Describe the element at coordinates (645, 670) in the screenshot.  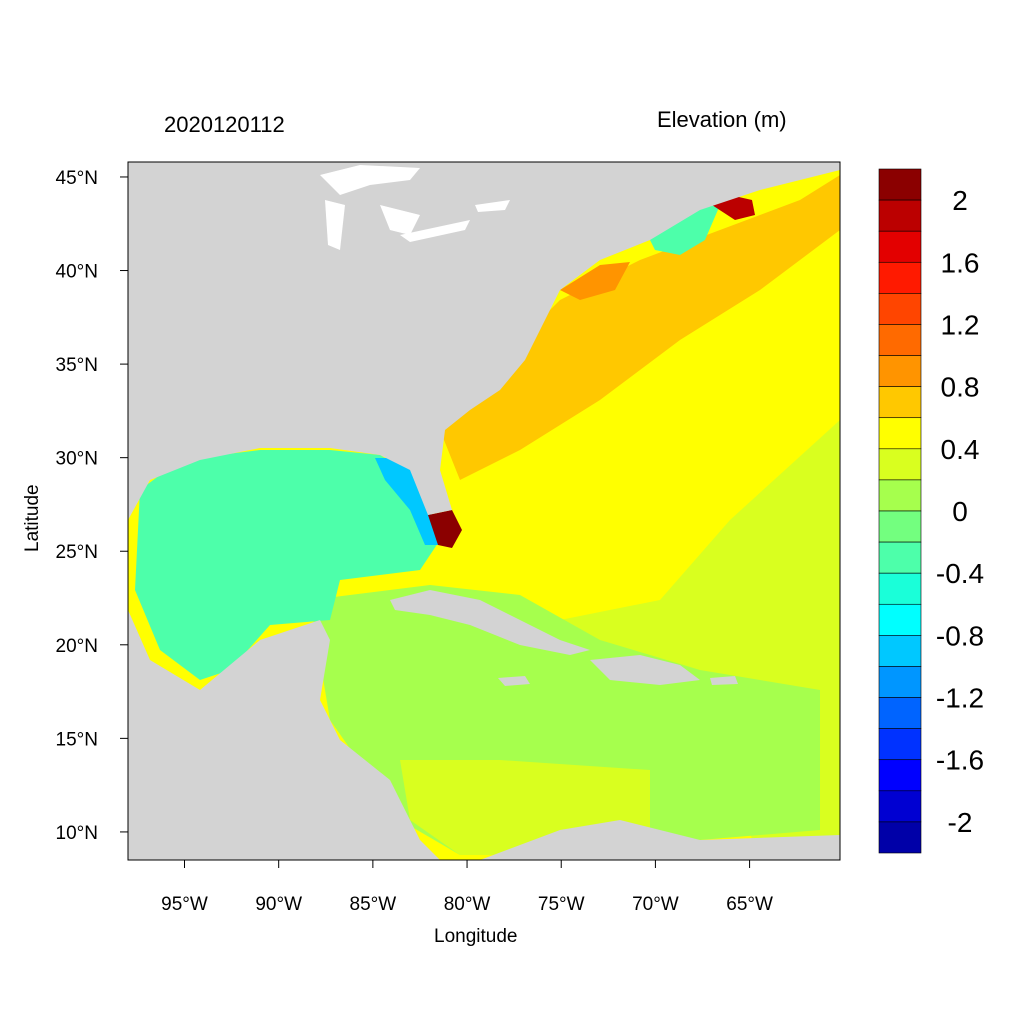
I see `hispaniola-land` at that location.